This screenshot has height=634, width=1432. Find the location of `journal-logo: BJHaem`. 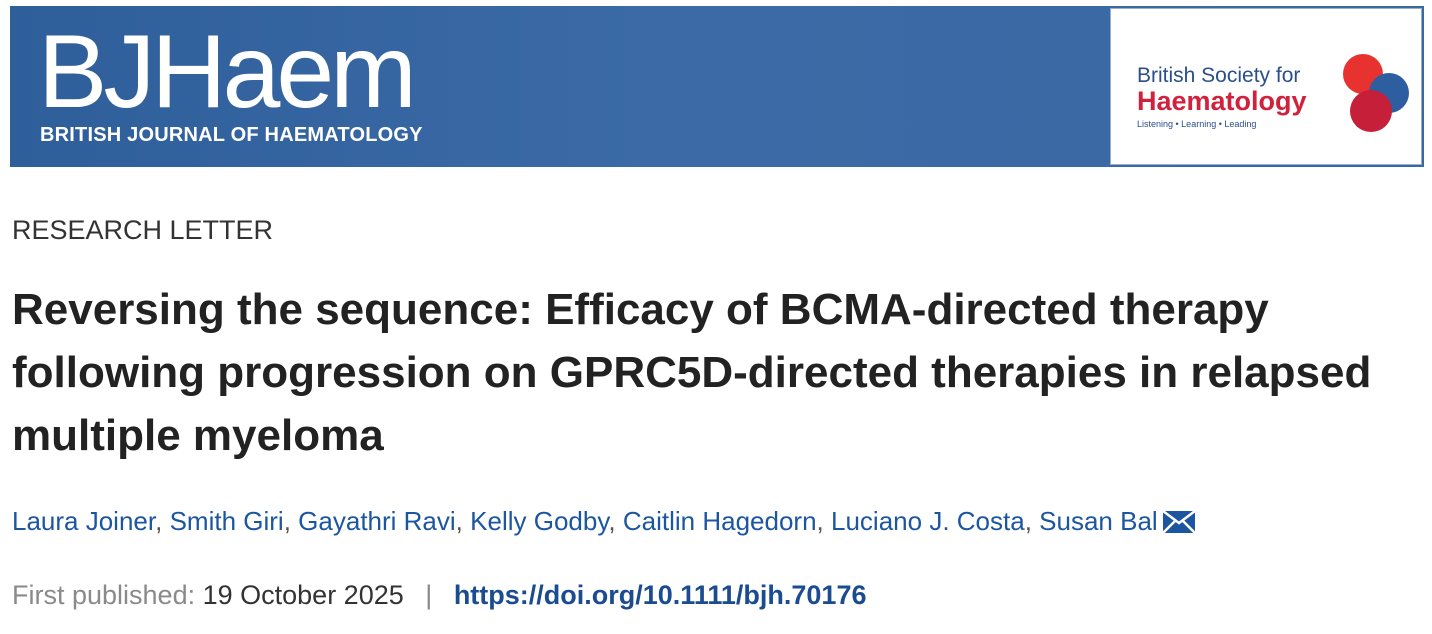

journal-logo: BJHaem is located at coordinates (227, 72).